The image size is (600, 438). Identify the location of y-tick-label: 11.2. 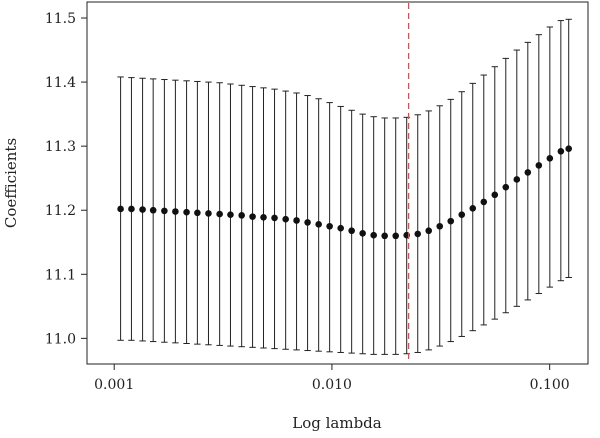
(60, 211).